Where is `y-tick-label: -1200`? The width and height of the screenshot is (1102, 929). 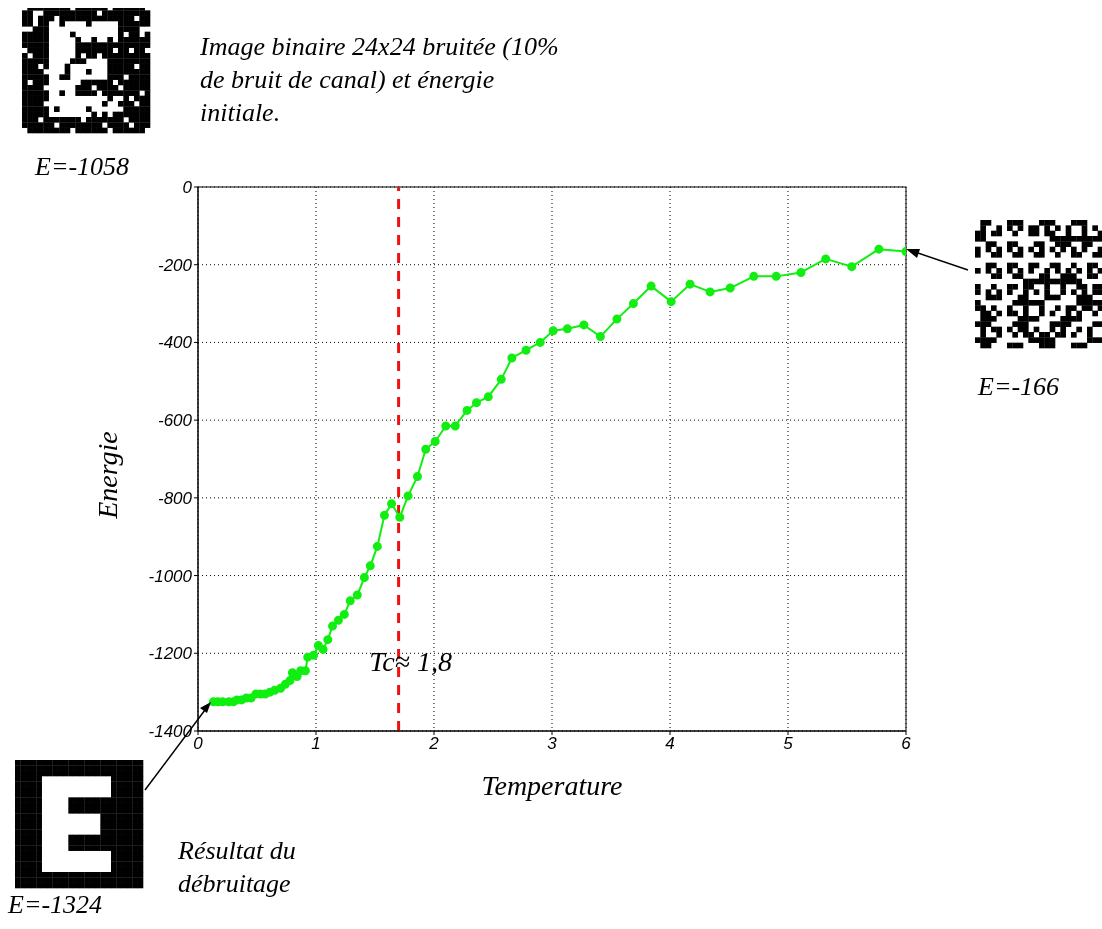
y-tick-label: -1200 is located at coordinates (170, 654).